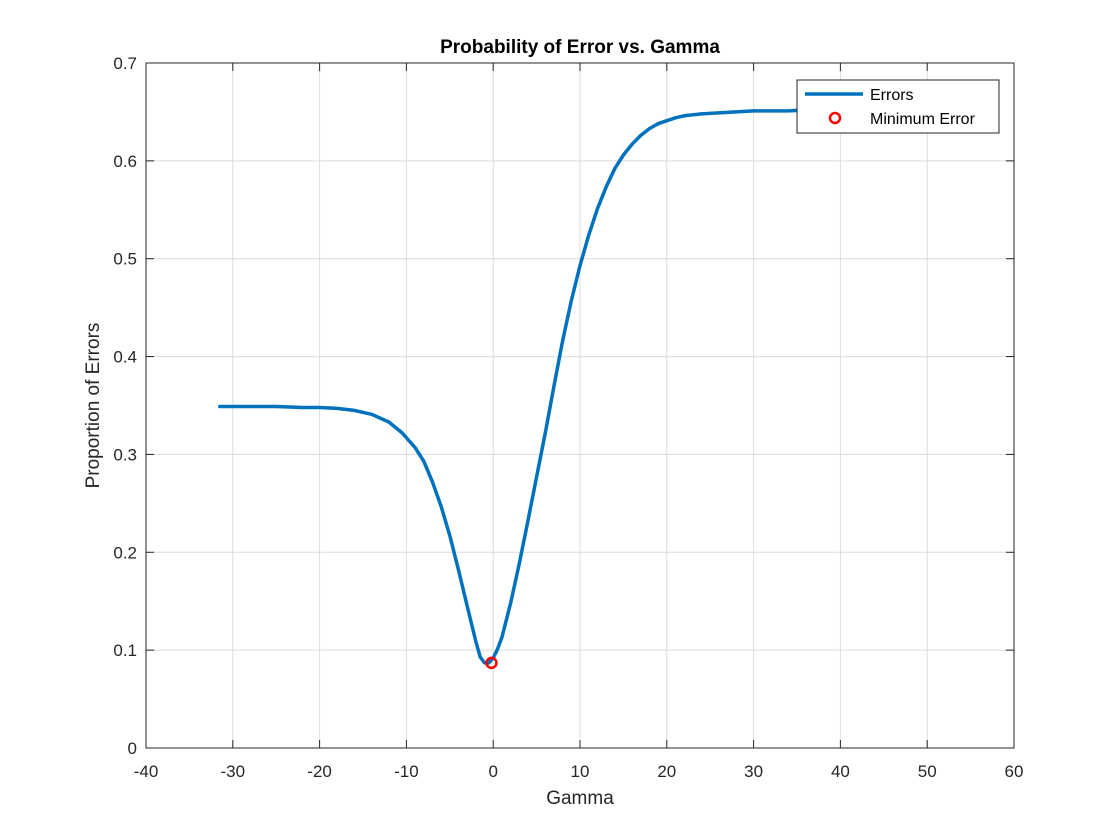  I want to click on chart-title: Probability of Error vs. Gamma, so click(580, 47).